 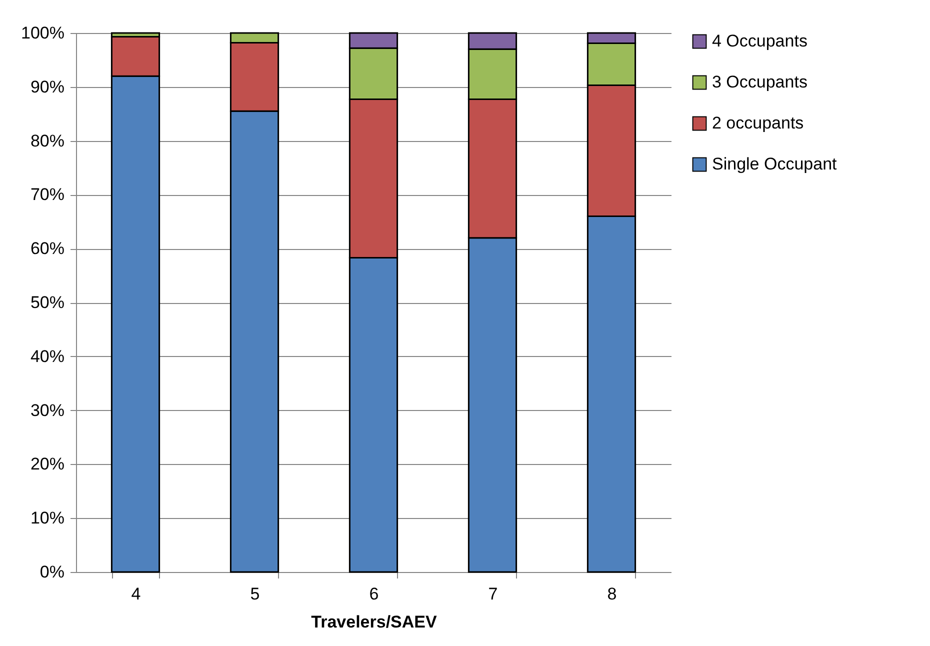 I want to click on y-tick-label: 90%, so click(x=47, y=86).